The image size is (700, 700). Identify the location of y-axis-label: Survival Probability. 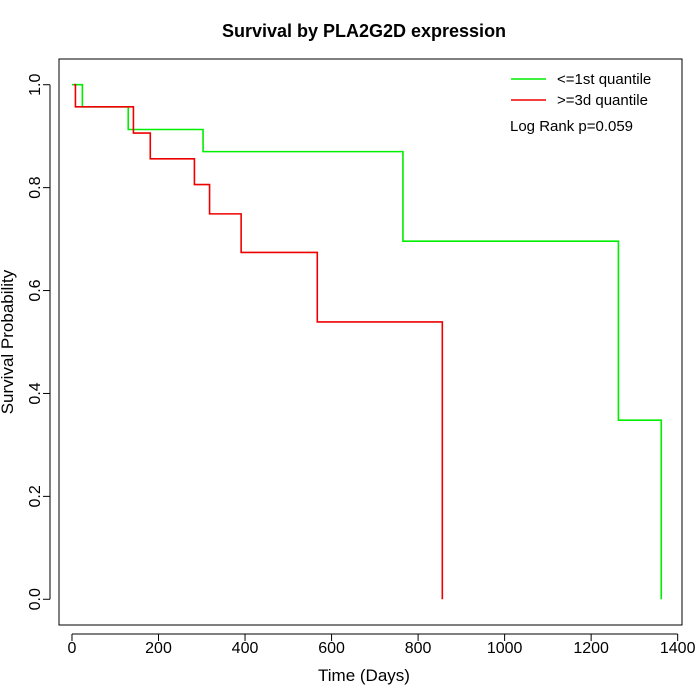
(8, 341).